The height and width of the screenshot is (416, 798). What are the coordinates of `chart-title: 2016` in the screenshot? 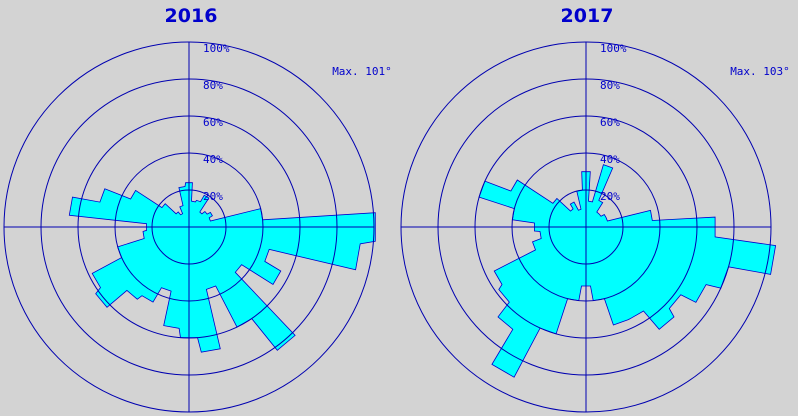 It's located at (191, 16).